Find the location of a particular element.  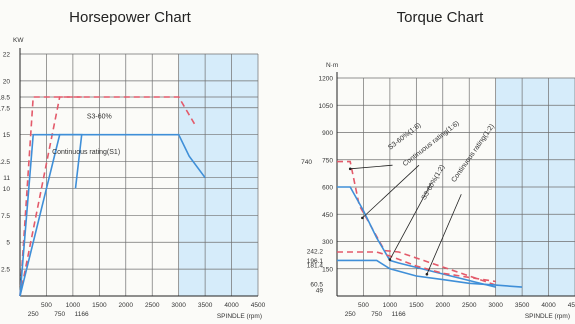

y-tick-label: 18.5 is located at coordinates (5, 98).